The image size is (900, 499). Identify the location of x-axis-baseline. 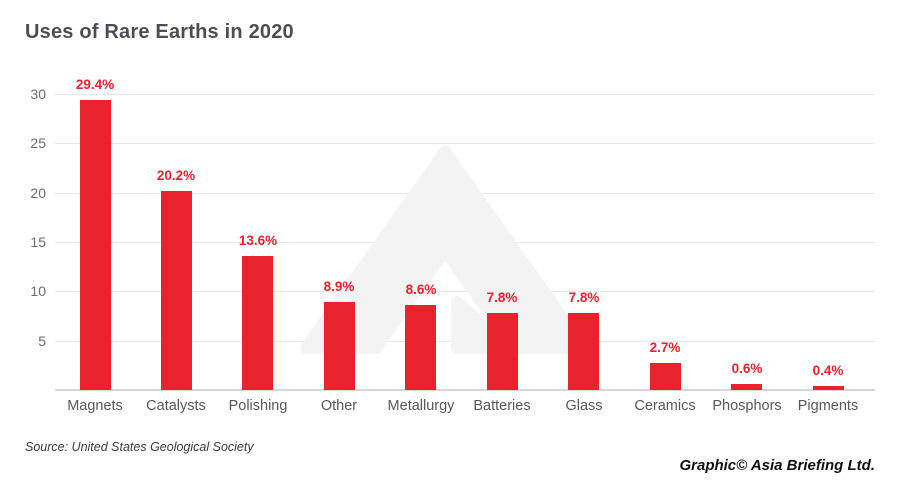
(465, 390).